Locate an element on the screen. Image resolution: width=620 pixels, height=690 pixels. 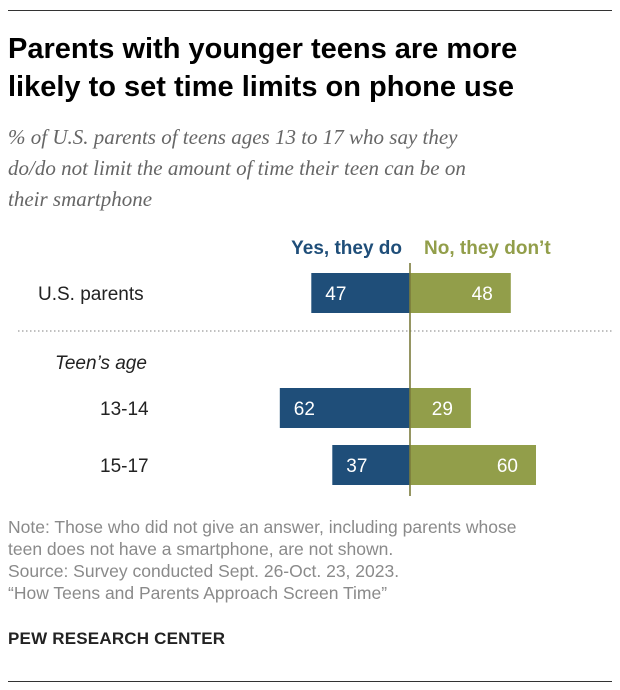
data-label-yes: 62 is located at coordinates (304, 409).